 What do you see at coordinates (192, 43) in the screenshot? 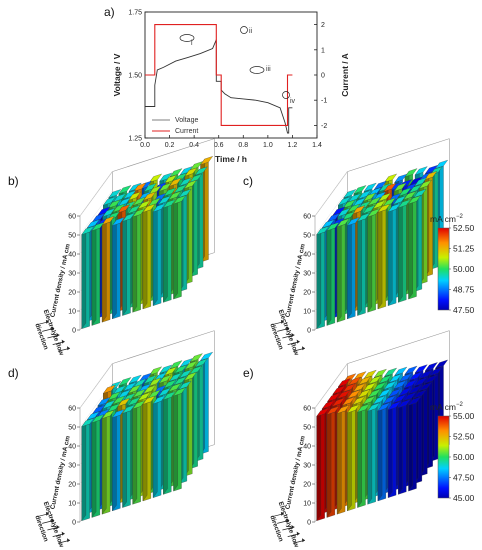
I see `annotation-i: i` at bounding box center [192, 43].